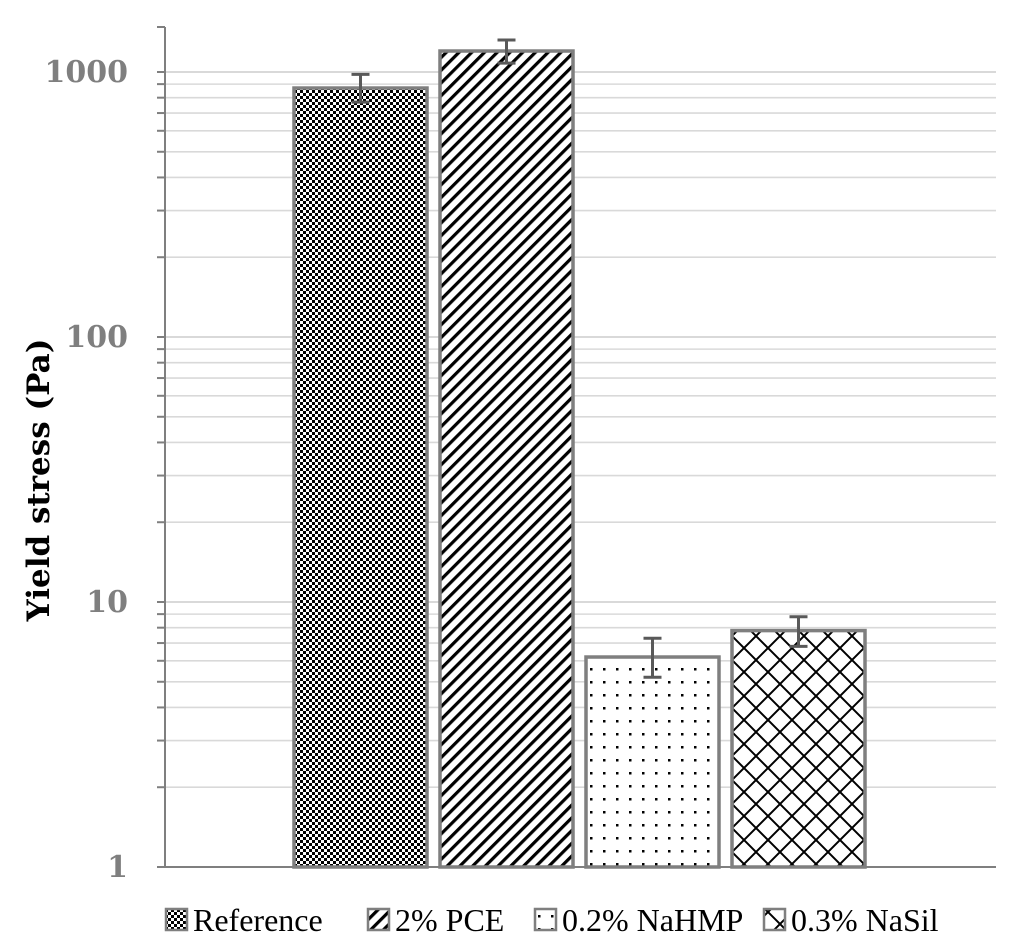 Image resolution: width=1024 pixels, height=942 pixels. What do you see at coordinates (865, 920) in the screenshot?
I see `legend-label: 0.3% NaSil` at bounding box center [865, 920].